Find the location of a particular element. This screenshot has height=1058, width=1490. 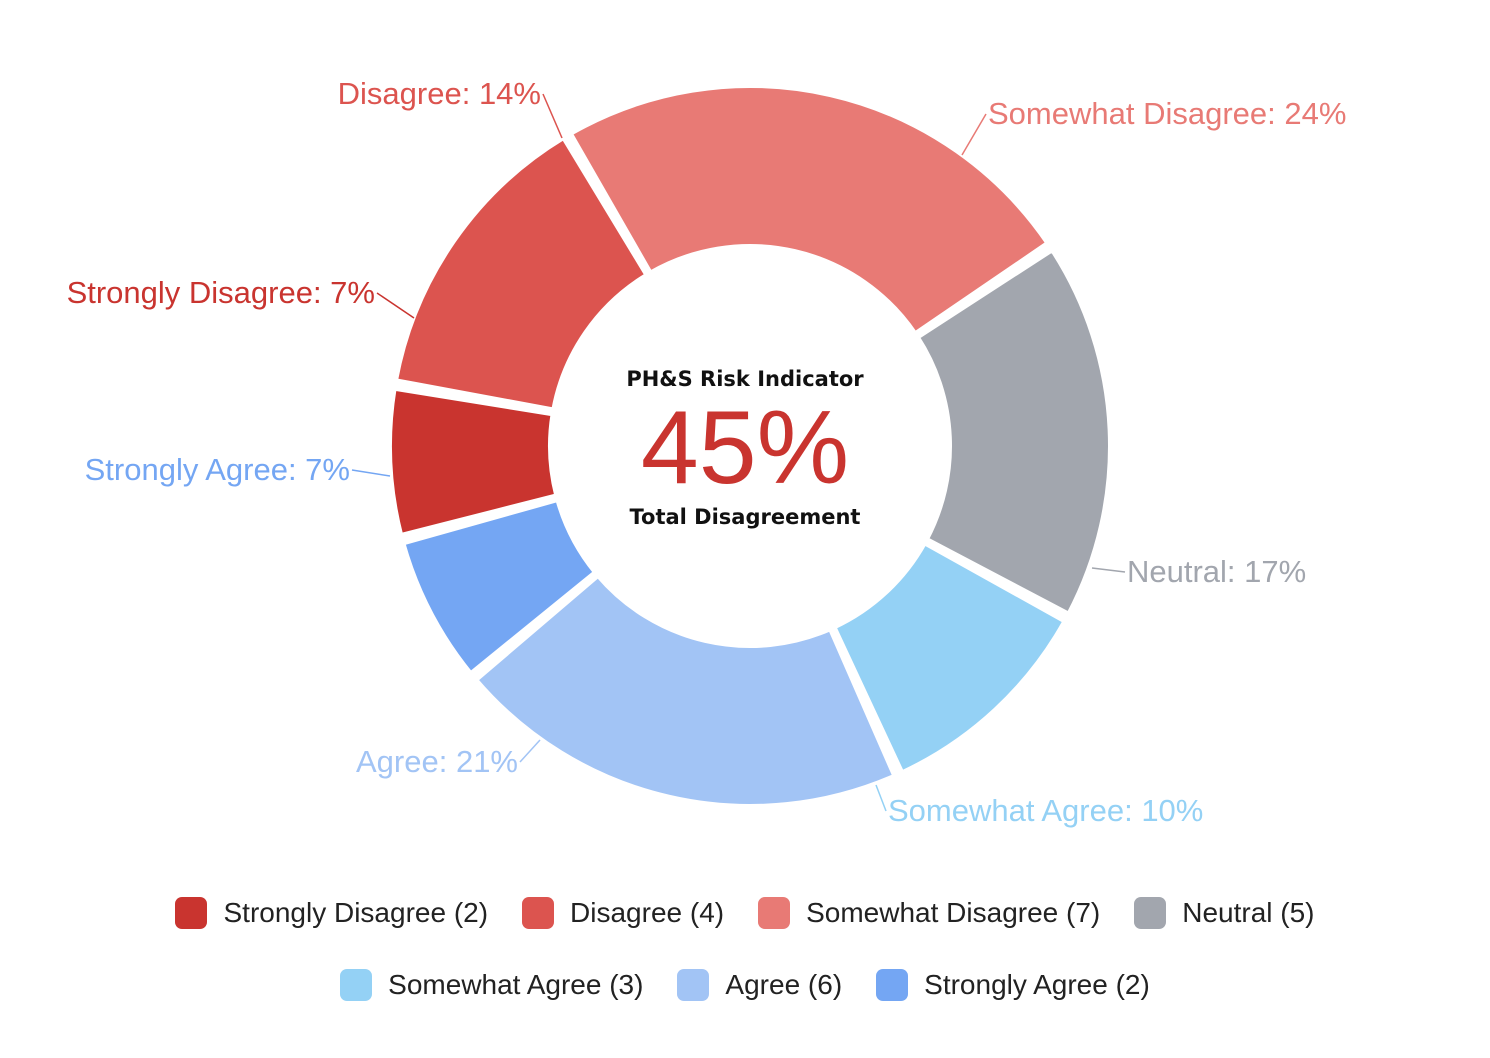

legend-label: Disagree (4) is located at coordinates (647, 912).